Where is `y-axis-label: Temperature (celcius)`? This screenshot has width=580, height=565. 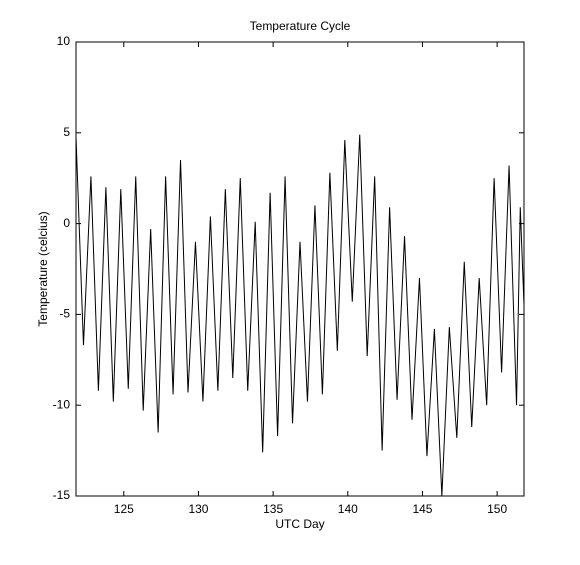 y-axis-label: Temperature (celcius) is located at coordinates (43, 268).